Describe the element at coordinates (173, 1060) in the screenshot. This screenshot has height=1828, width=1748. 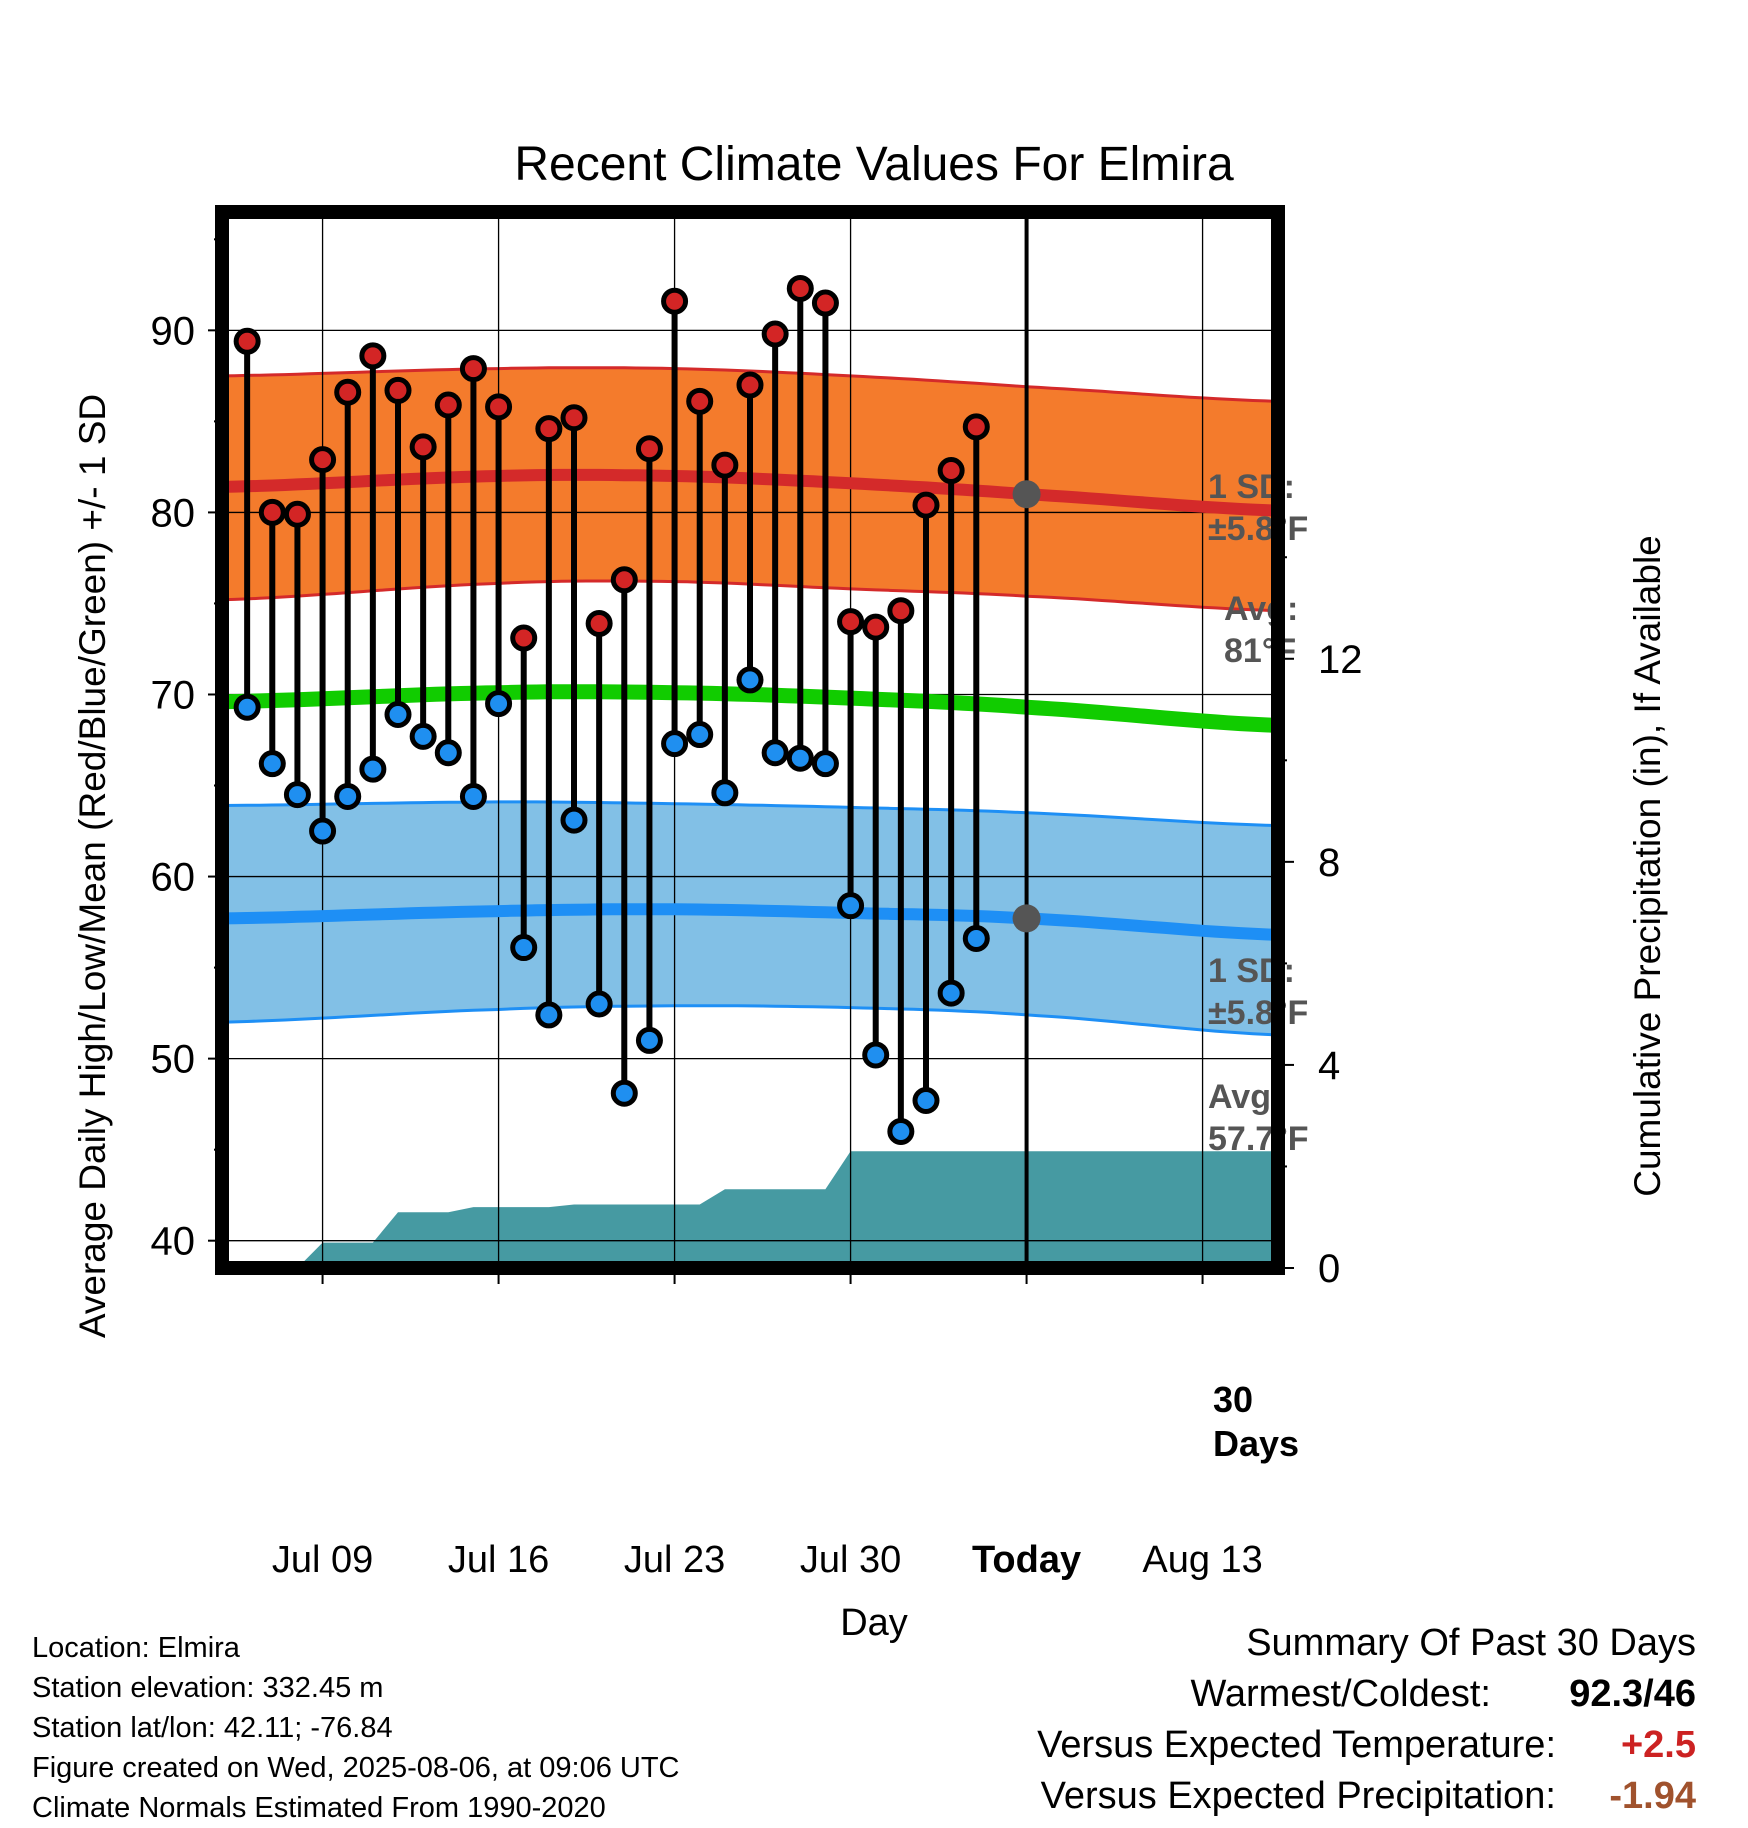
I see `y-tick-label-left: 50` at that location.